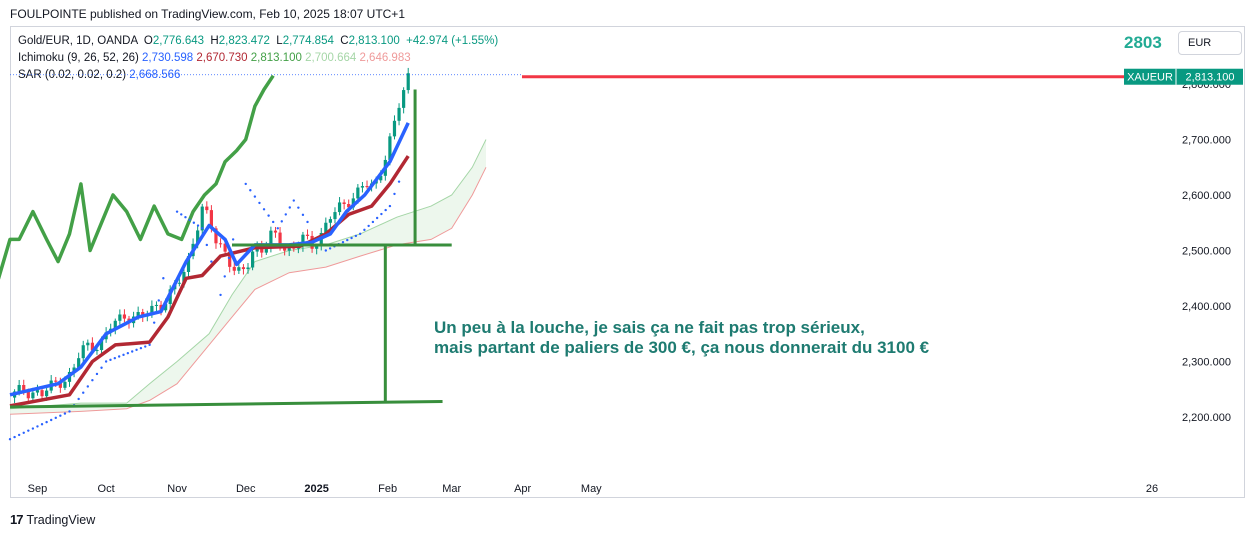  I want to click on x-tick-label: 26, so click(1152, 489).